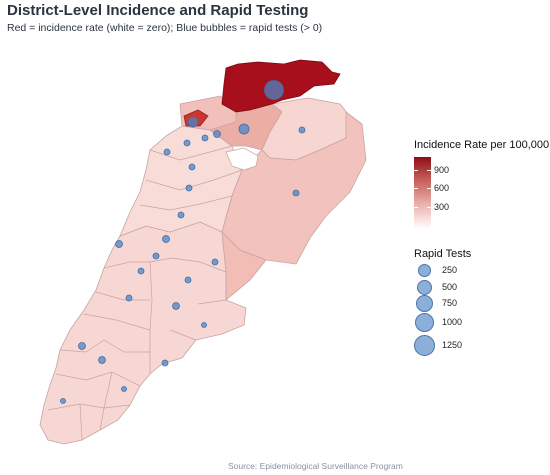  I want to click on tests-label-250: 250, so click(450, 270).